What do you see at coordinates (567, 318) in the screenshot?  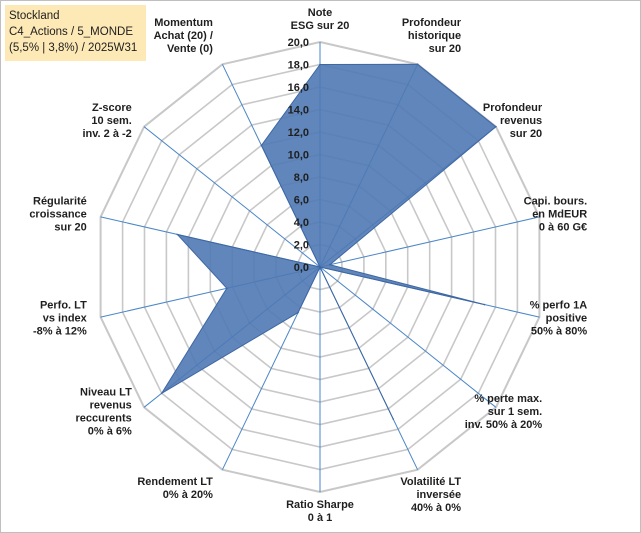 I see `axis-label-line: positive` at bounding box center [567, 318].